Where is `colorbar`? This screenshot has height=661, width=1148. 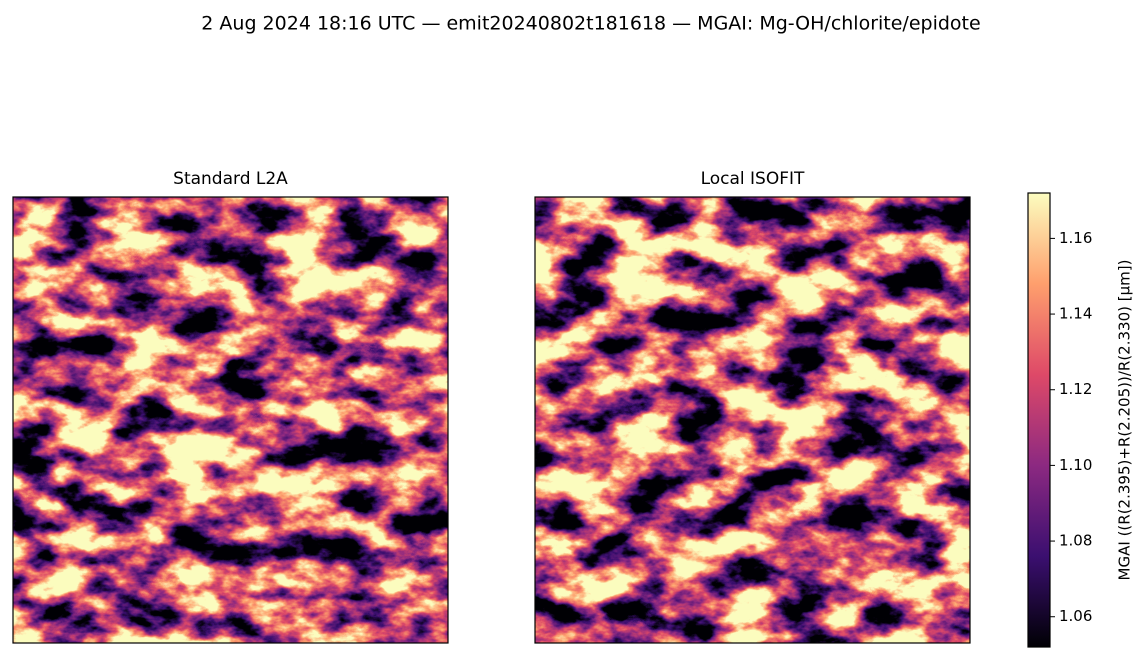 colorbar is located at coordinates (1039, 420).